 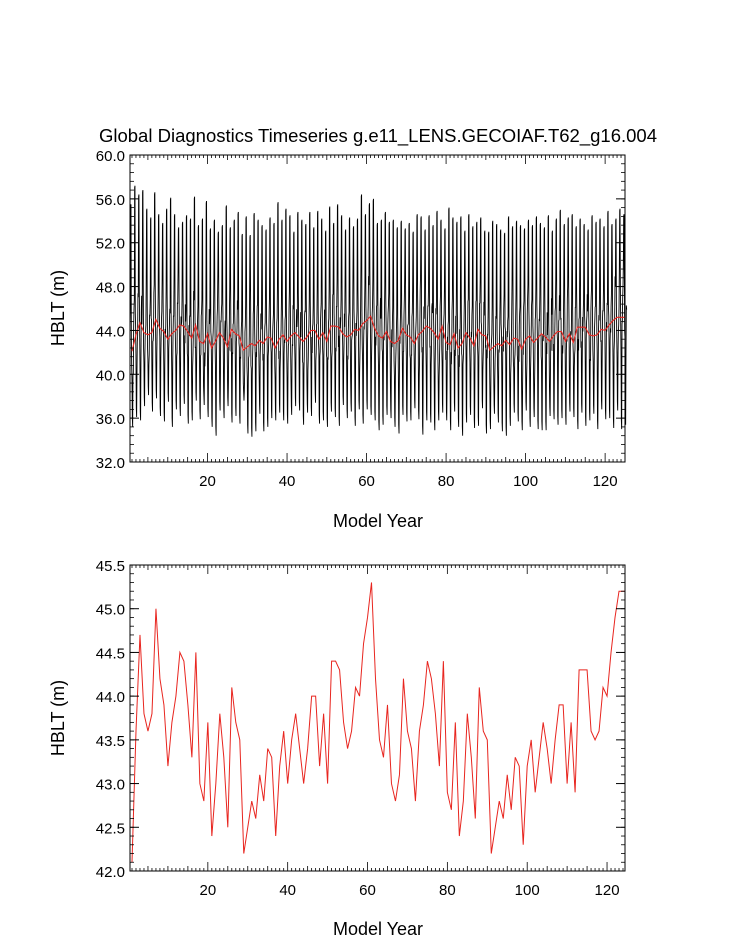 What do you see at coordinates (110, 288) in the screenshot?
I see `top-ytick-label: 48.0` at bounding box center [110, 288].